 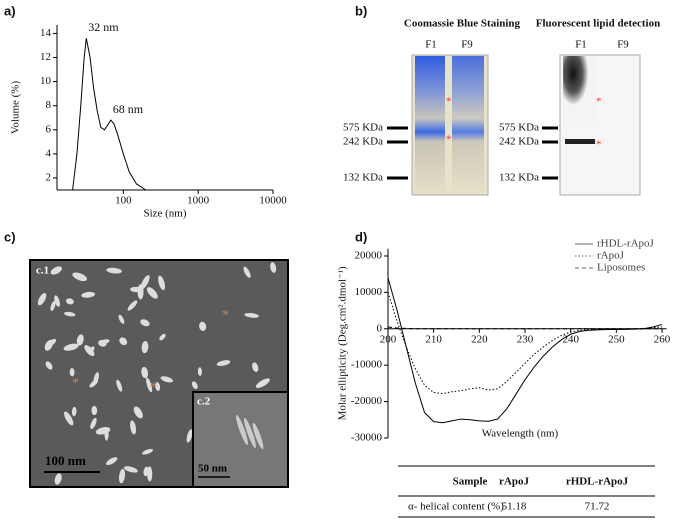 I want to click on legend-label: Liposomes, so click(x=621, y=268).